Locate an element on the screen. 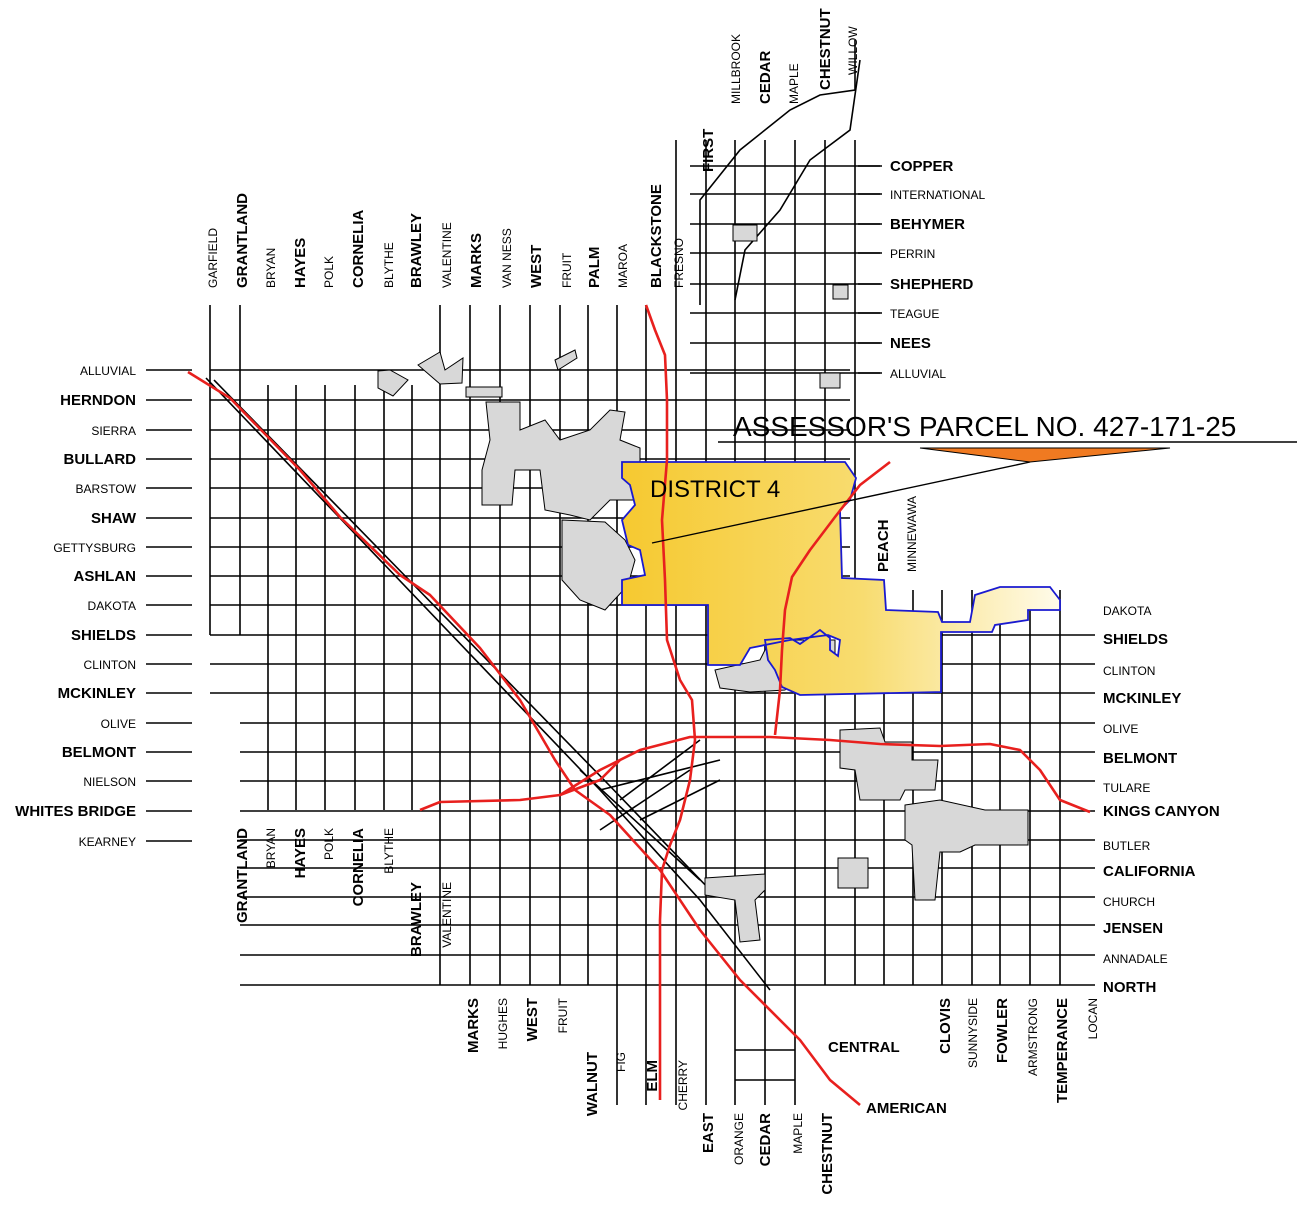 This screenshot has height=1205, width=1306. street-label: NORTH is located at coordinates (1129, 987).